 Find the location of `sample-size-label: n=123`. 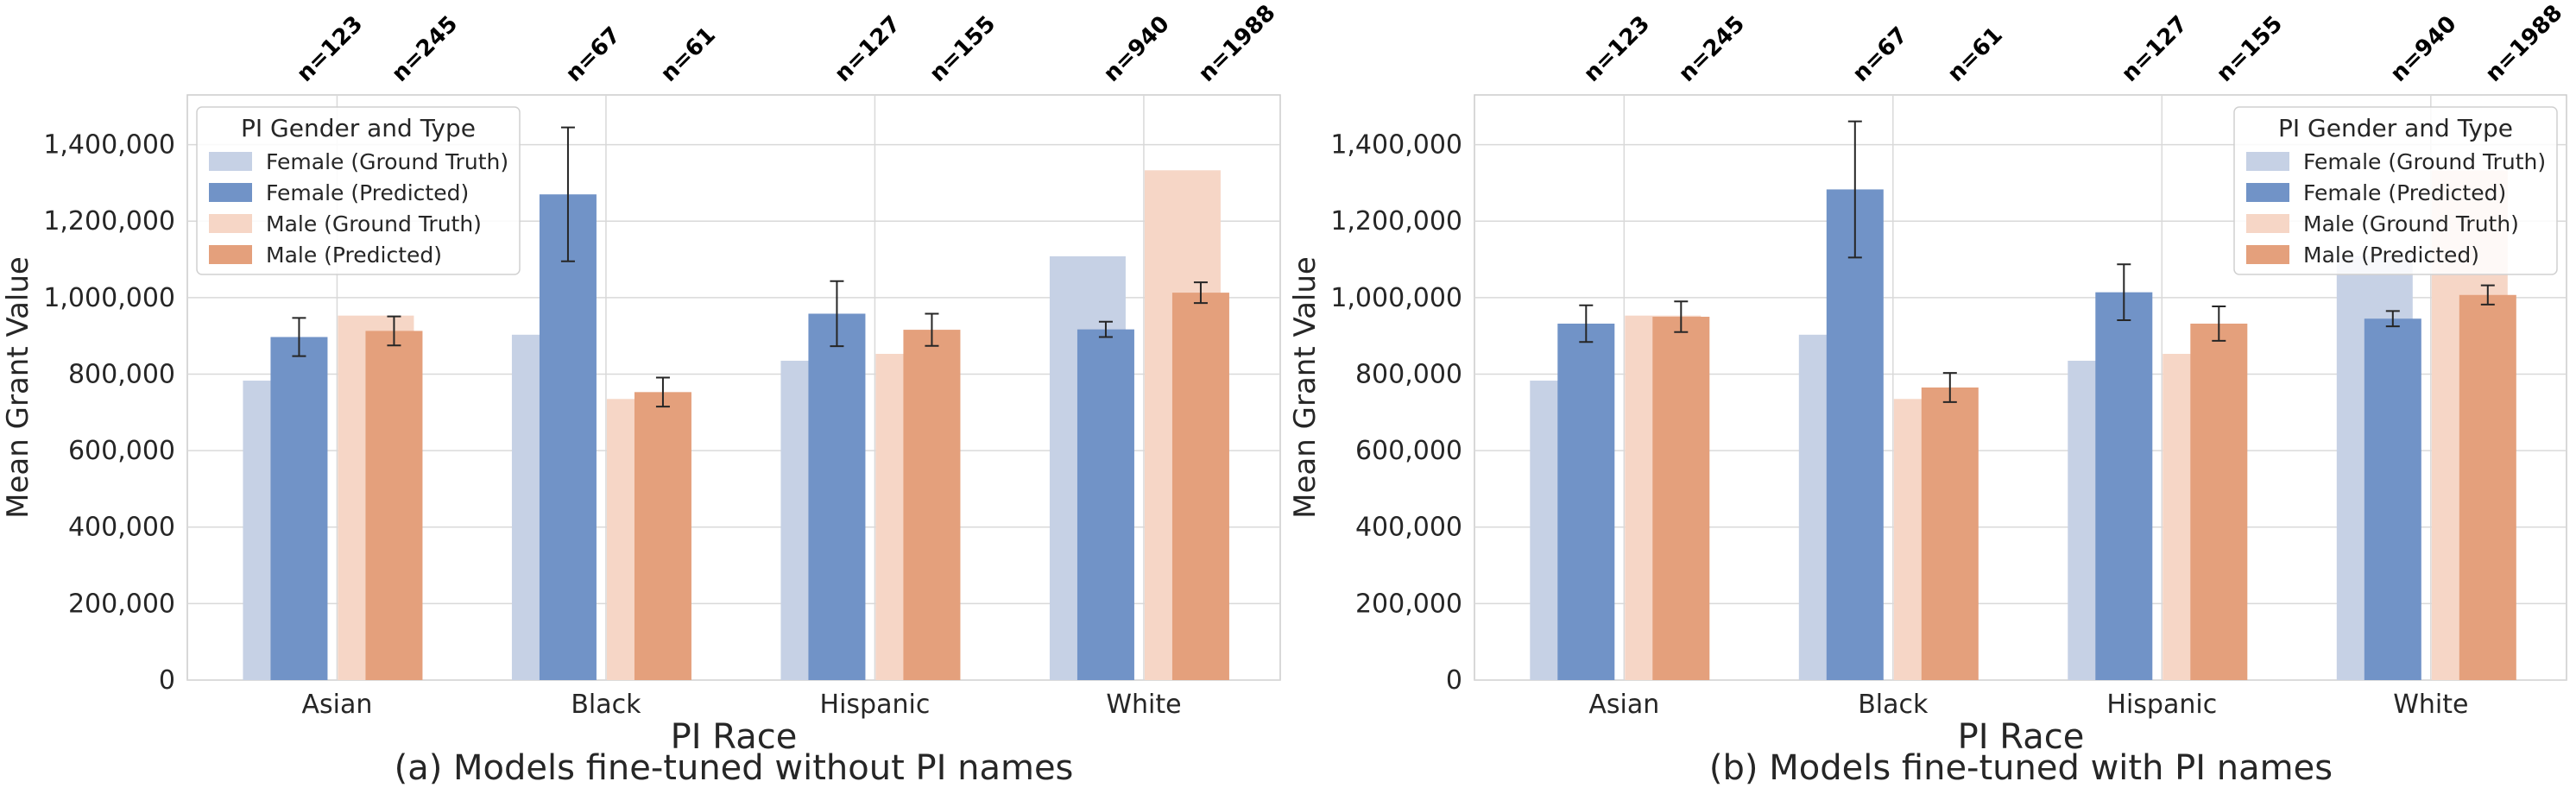

sample-size-label: n=123 is located at coordinates (1617, 49).